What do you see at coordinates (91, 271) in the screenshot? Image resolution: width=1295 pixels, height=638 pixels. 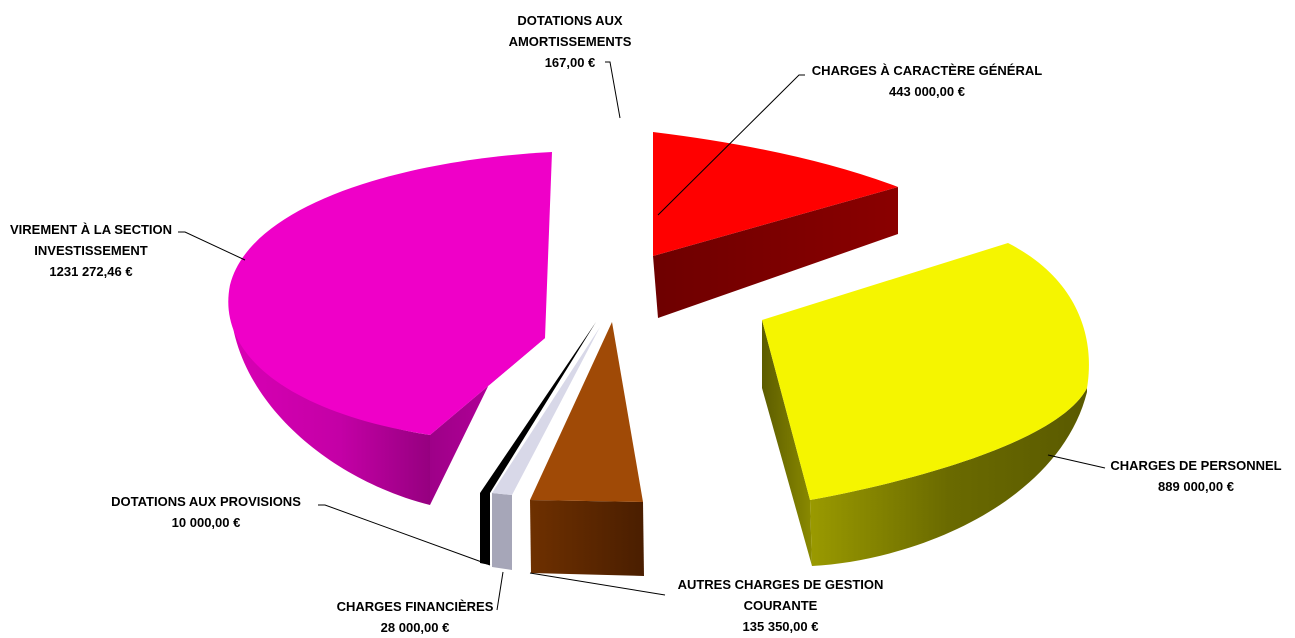 I see `label-value: 1231 272,46 €` at bounding box center [91, 271].